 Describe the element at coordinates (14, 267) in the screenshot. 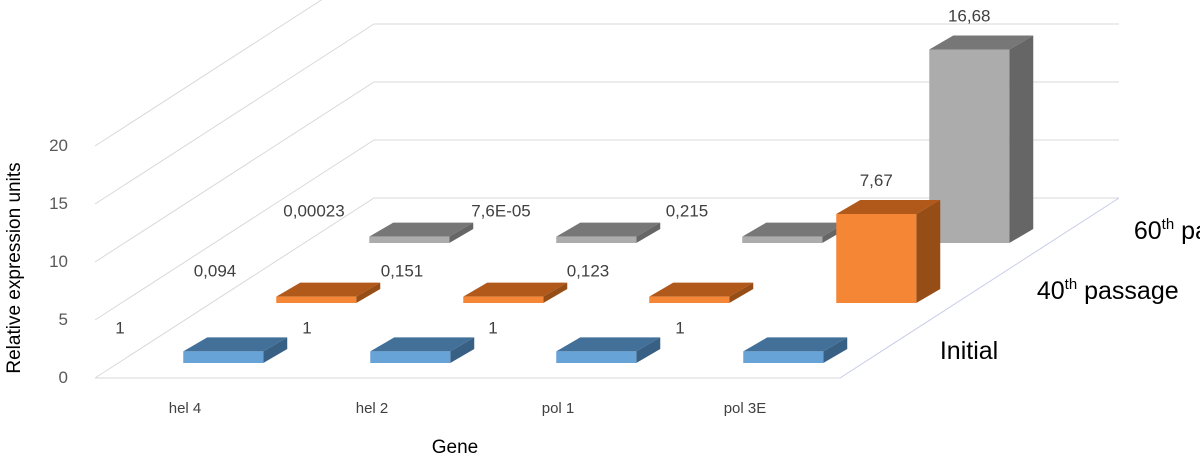

I see `y-axis-title: Relative expression units` at that location.